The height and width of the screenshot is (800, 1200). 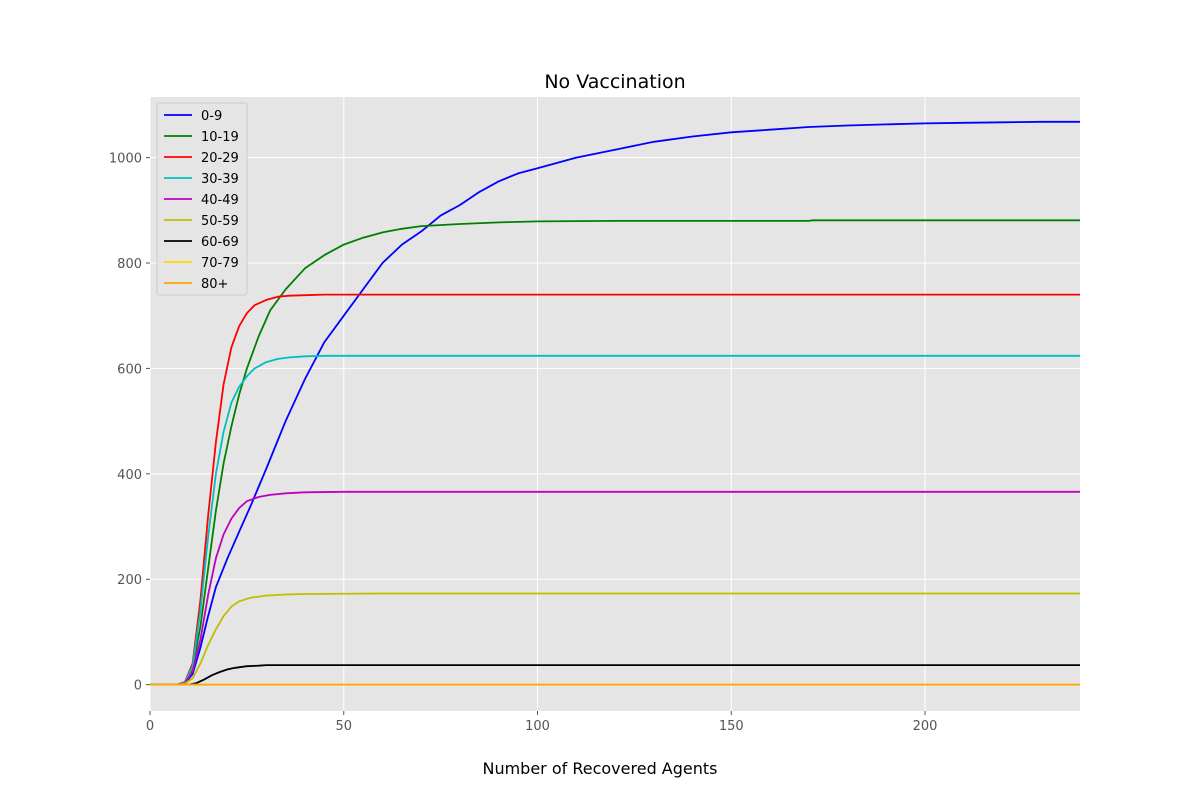 What do you see at coordinates (214, 284) in the screenshot?
I see `legend-label-80+: 80+` at bounding box center [214, 284].